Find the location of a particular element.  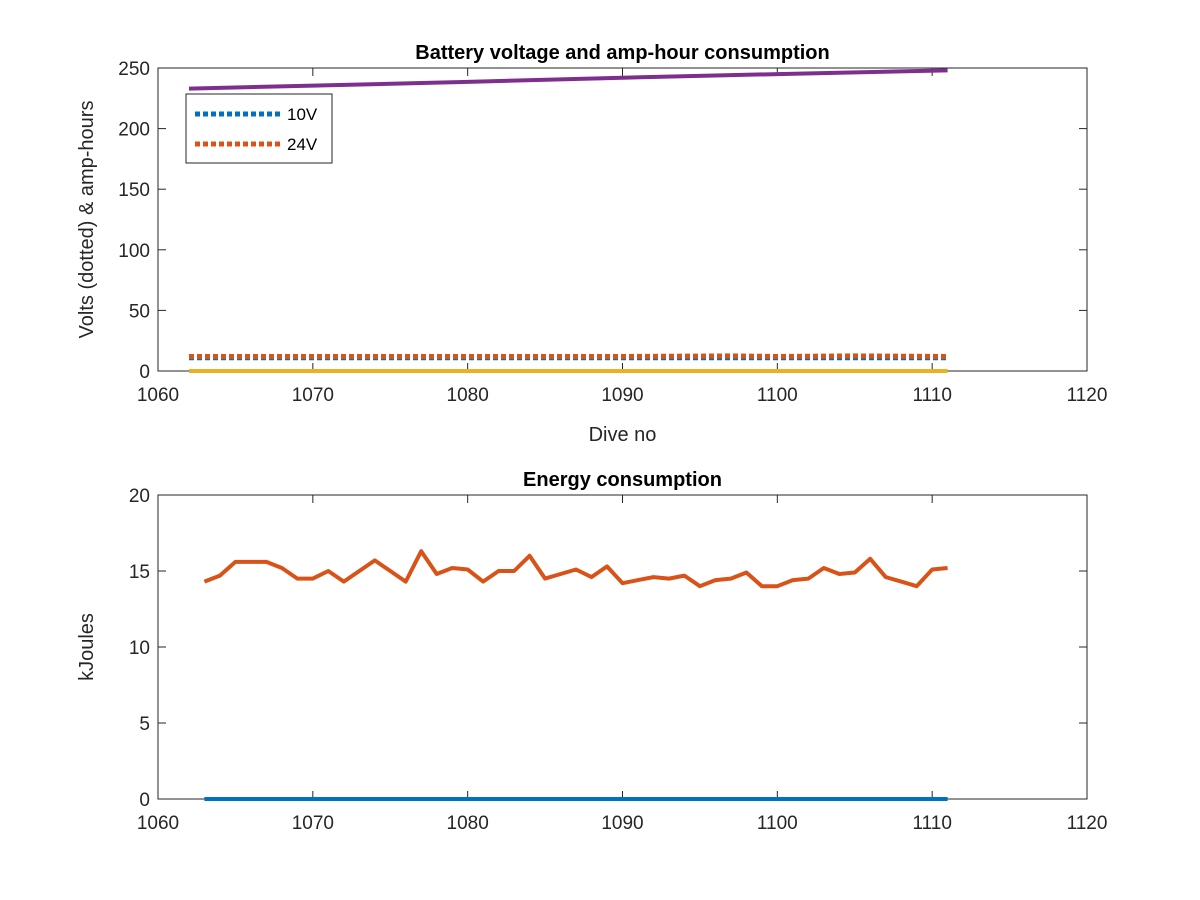

y-tick-label: 10 is located at coordinates (139, 648).